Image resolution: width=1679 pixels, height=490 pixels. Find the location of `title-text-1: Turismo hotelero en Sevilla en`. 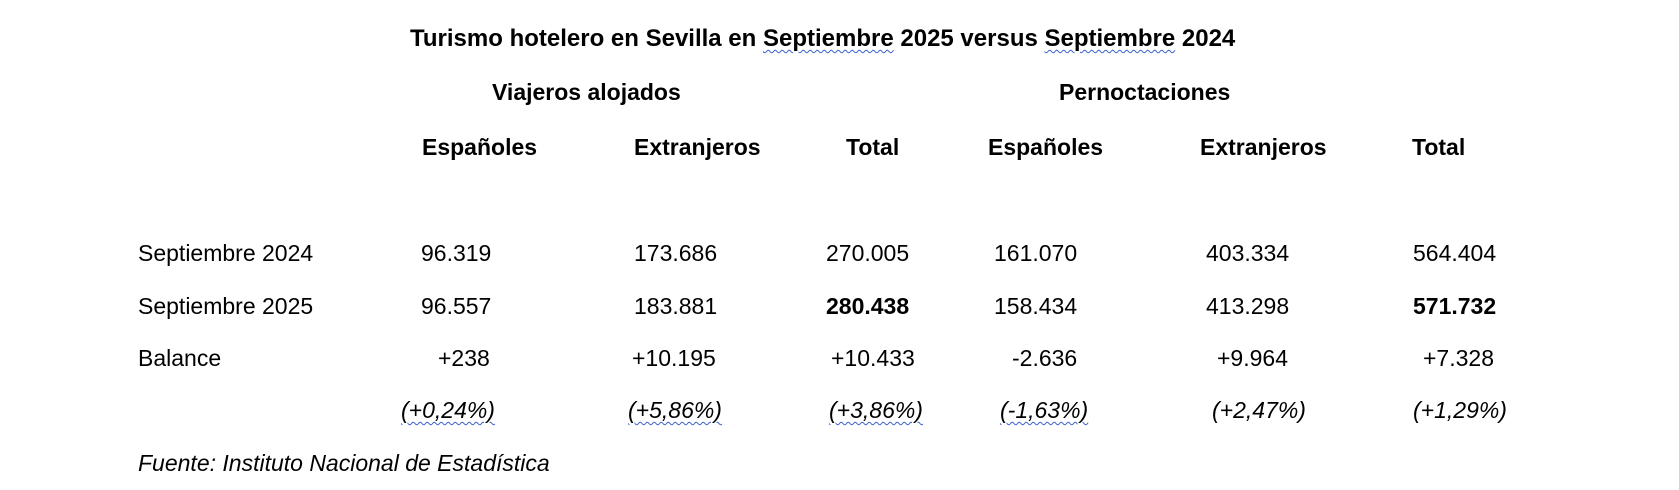

title-text-1: Turismo hotelero en Sevilla en is located at coordinates (586, 38).